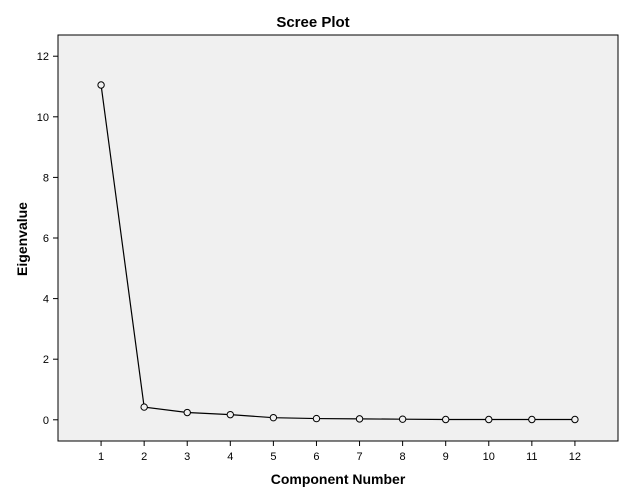 The width and height of the screenshot is (626, 501). I want to click on chart-title: Scree Plot, so click(312, 22).